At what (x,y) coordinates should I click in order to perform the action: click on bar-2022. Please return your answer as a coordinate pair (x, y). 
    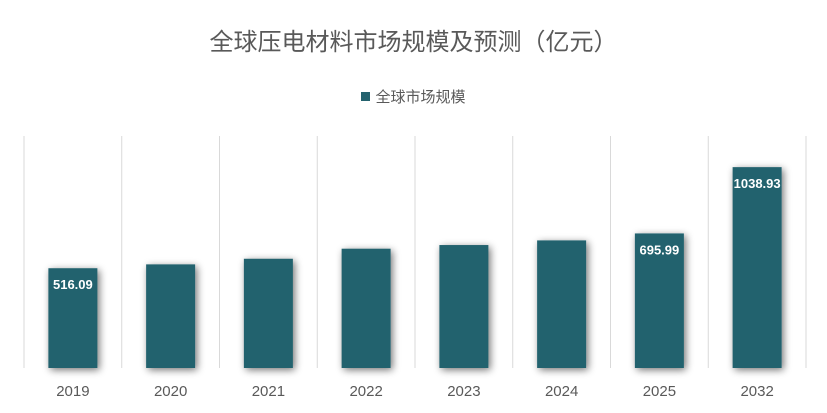
    Looking at the image, I should click on (366, 308).